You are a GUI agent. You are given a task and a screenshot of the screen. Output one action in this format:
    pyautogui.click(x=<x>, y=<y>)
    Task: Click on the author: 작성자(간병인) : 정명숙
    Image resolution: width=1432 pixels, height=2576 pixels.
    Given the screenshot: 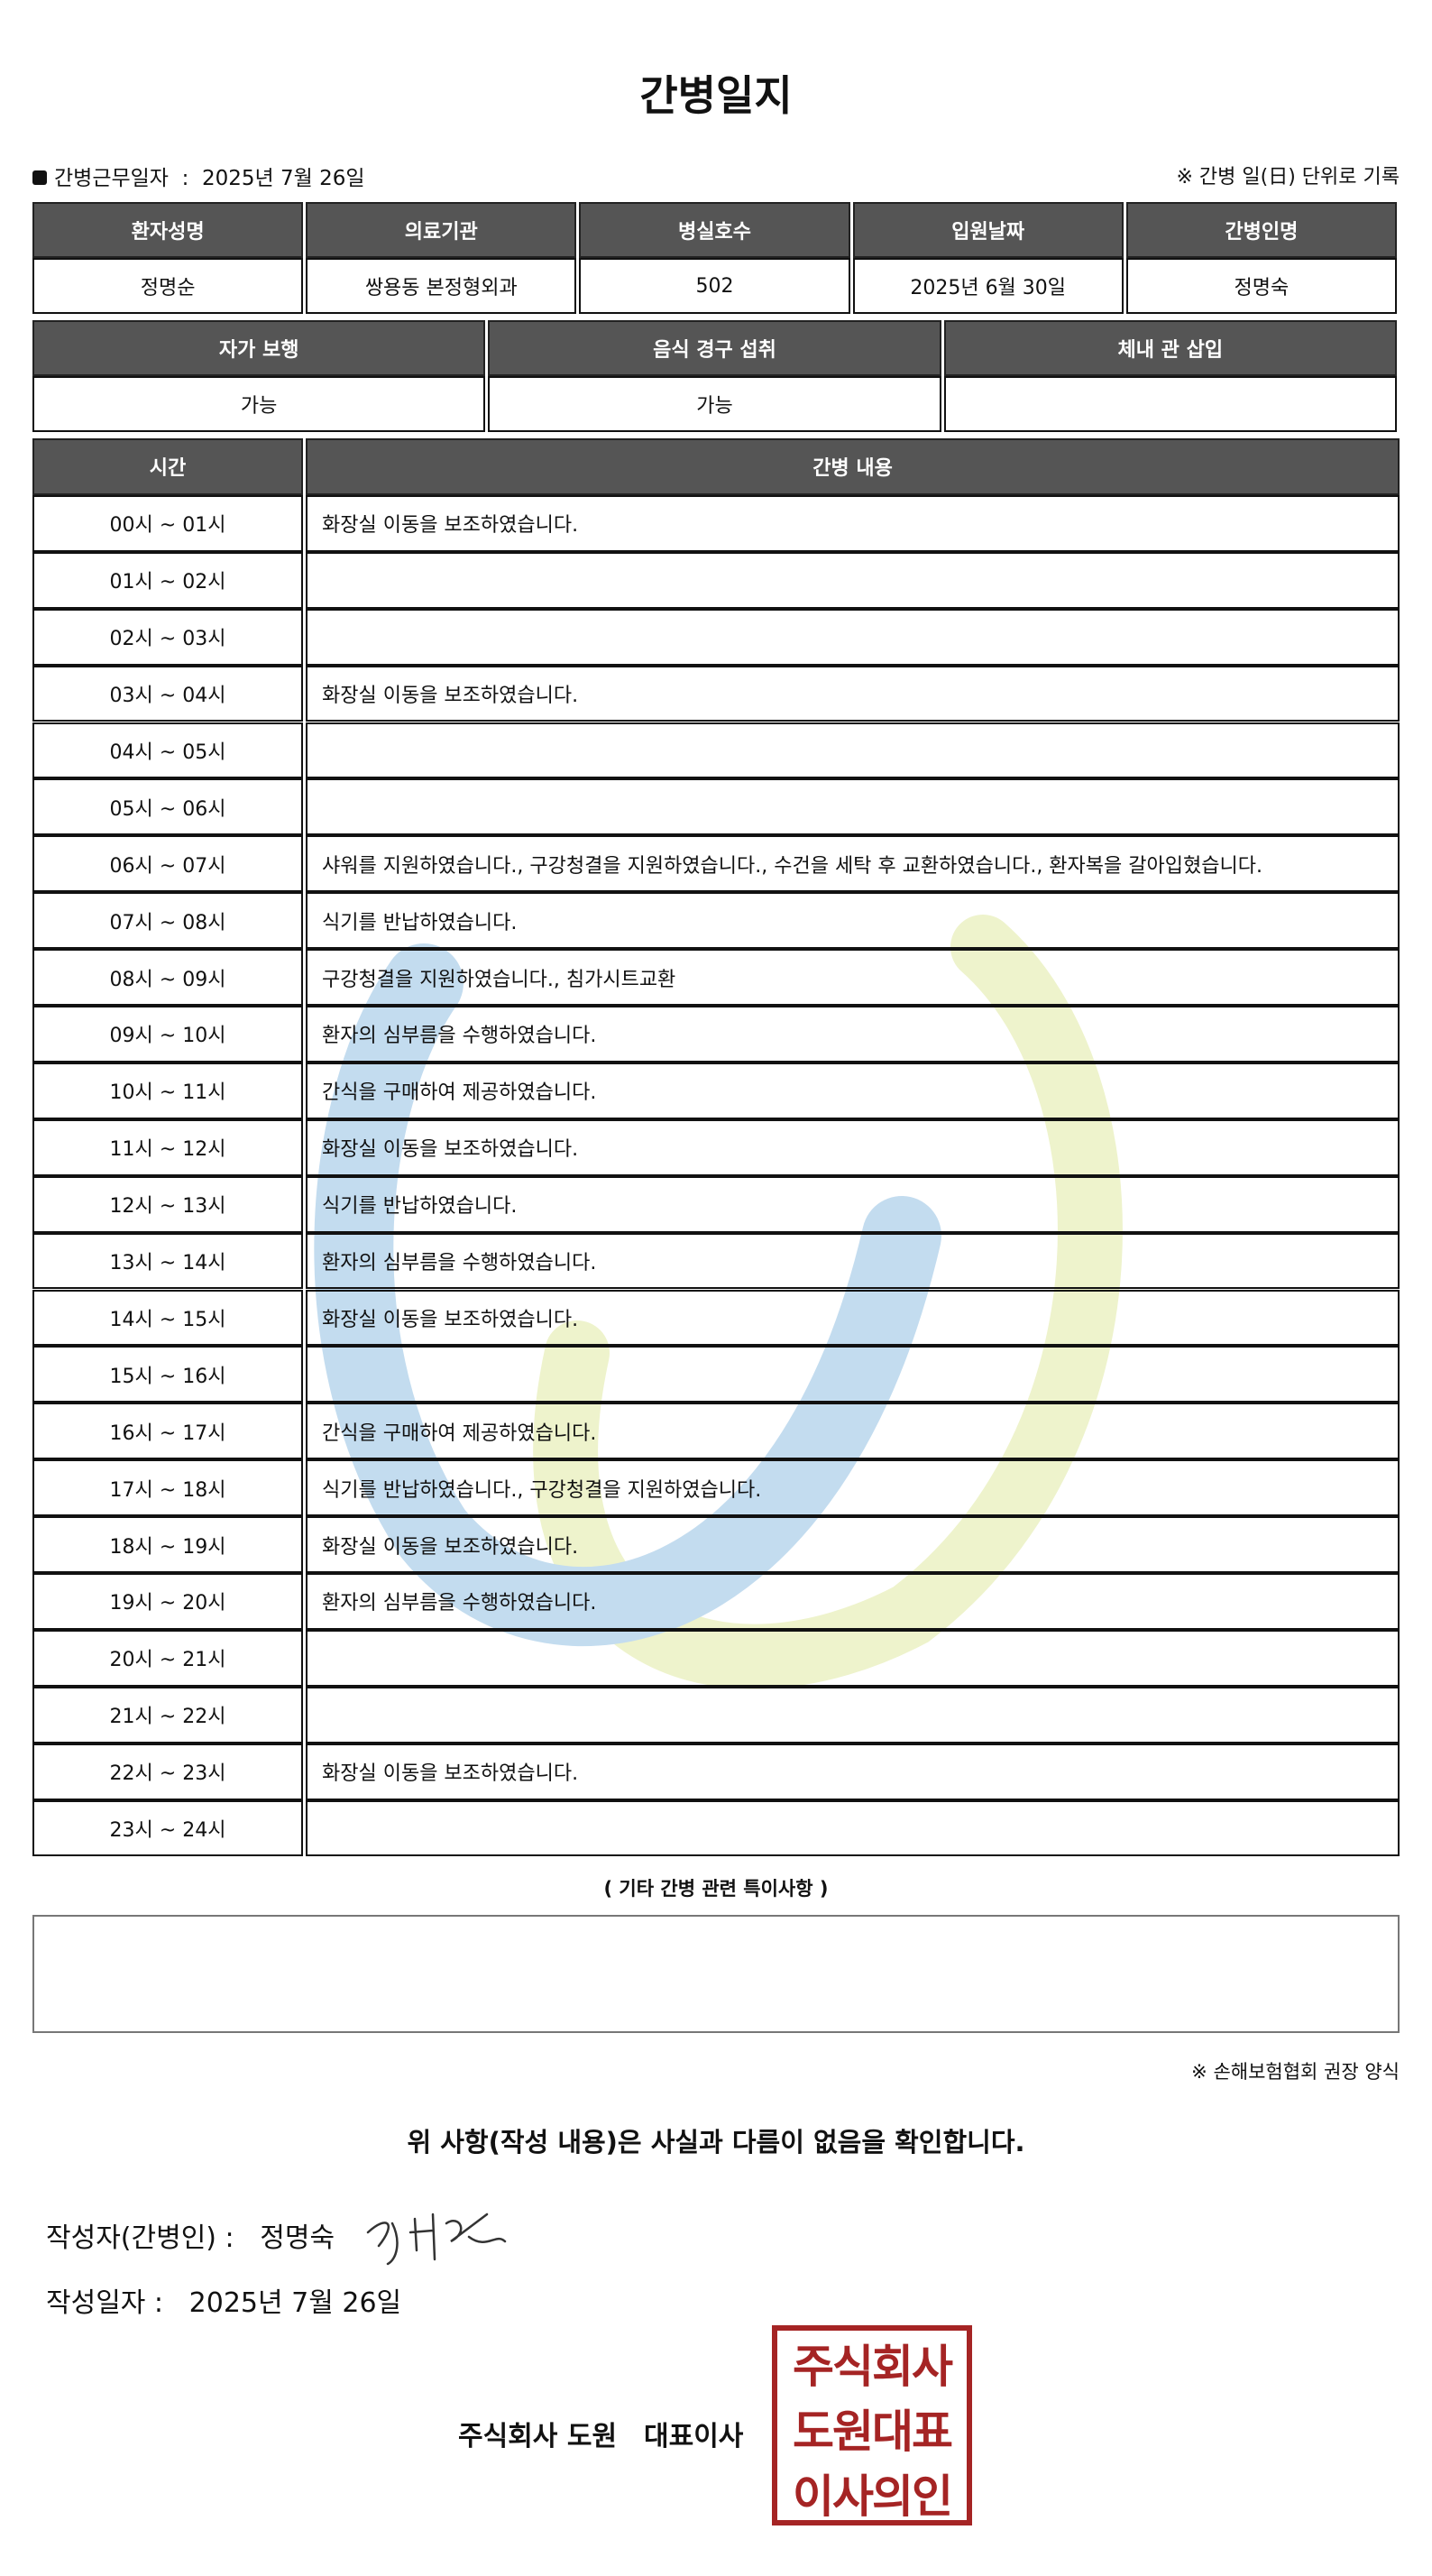 What is the action you would take?
    pyautogui.click(x=191, y=2235)
    